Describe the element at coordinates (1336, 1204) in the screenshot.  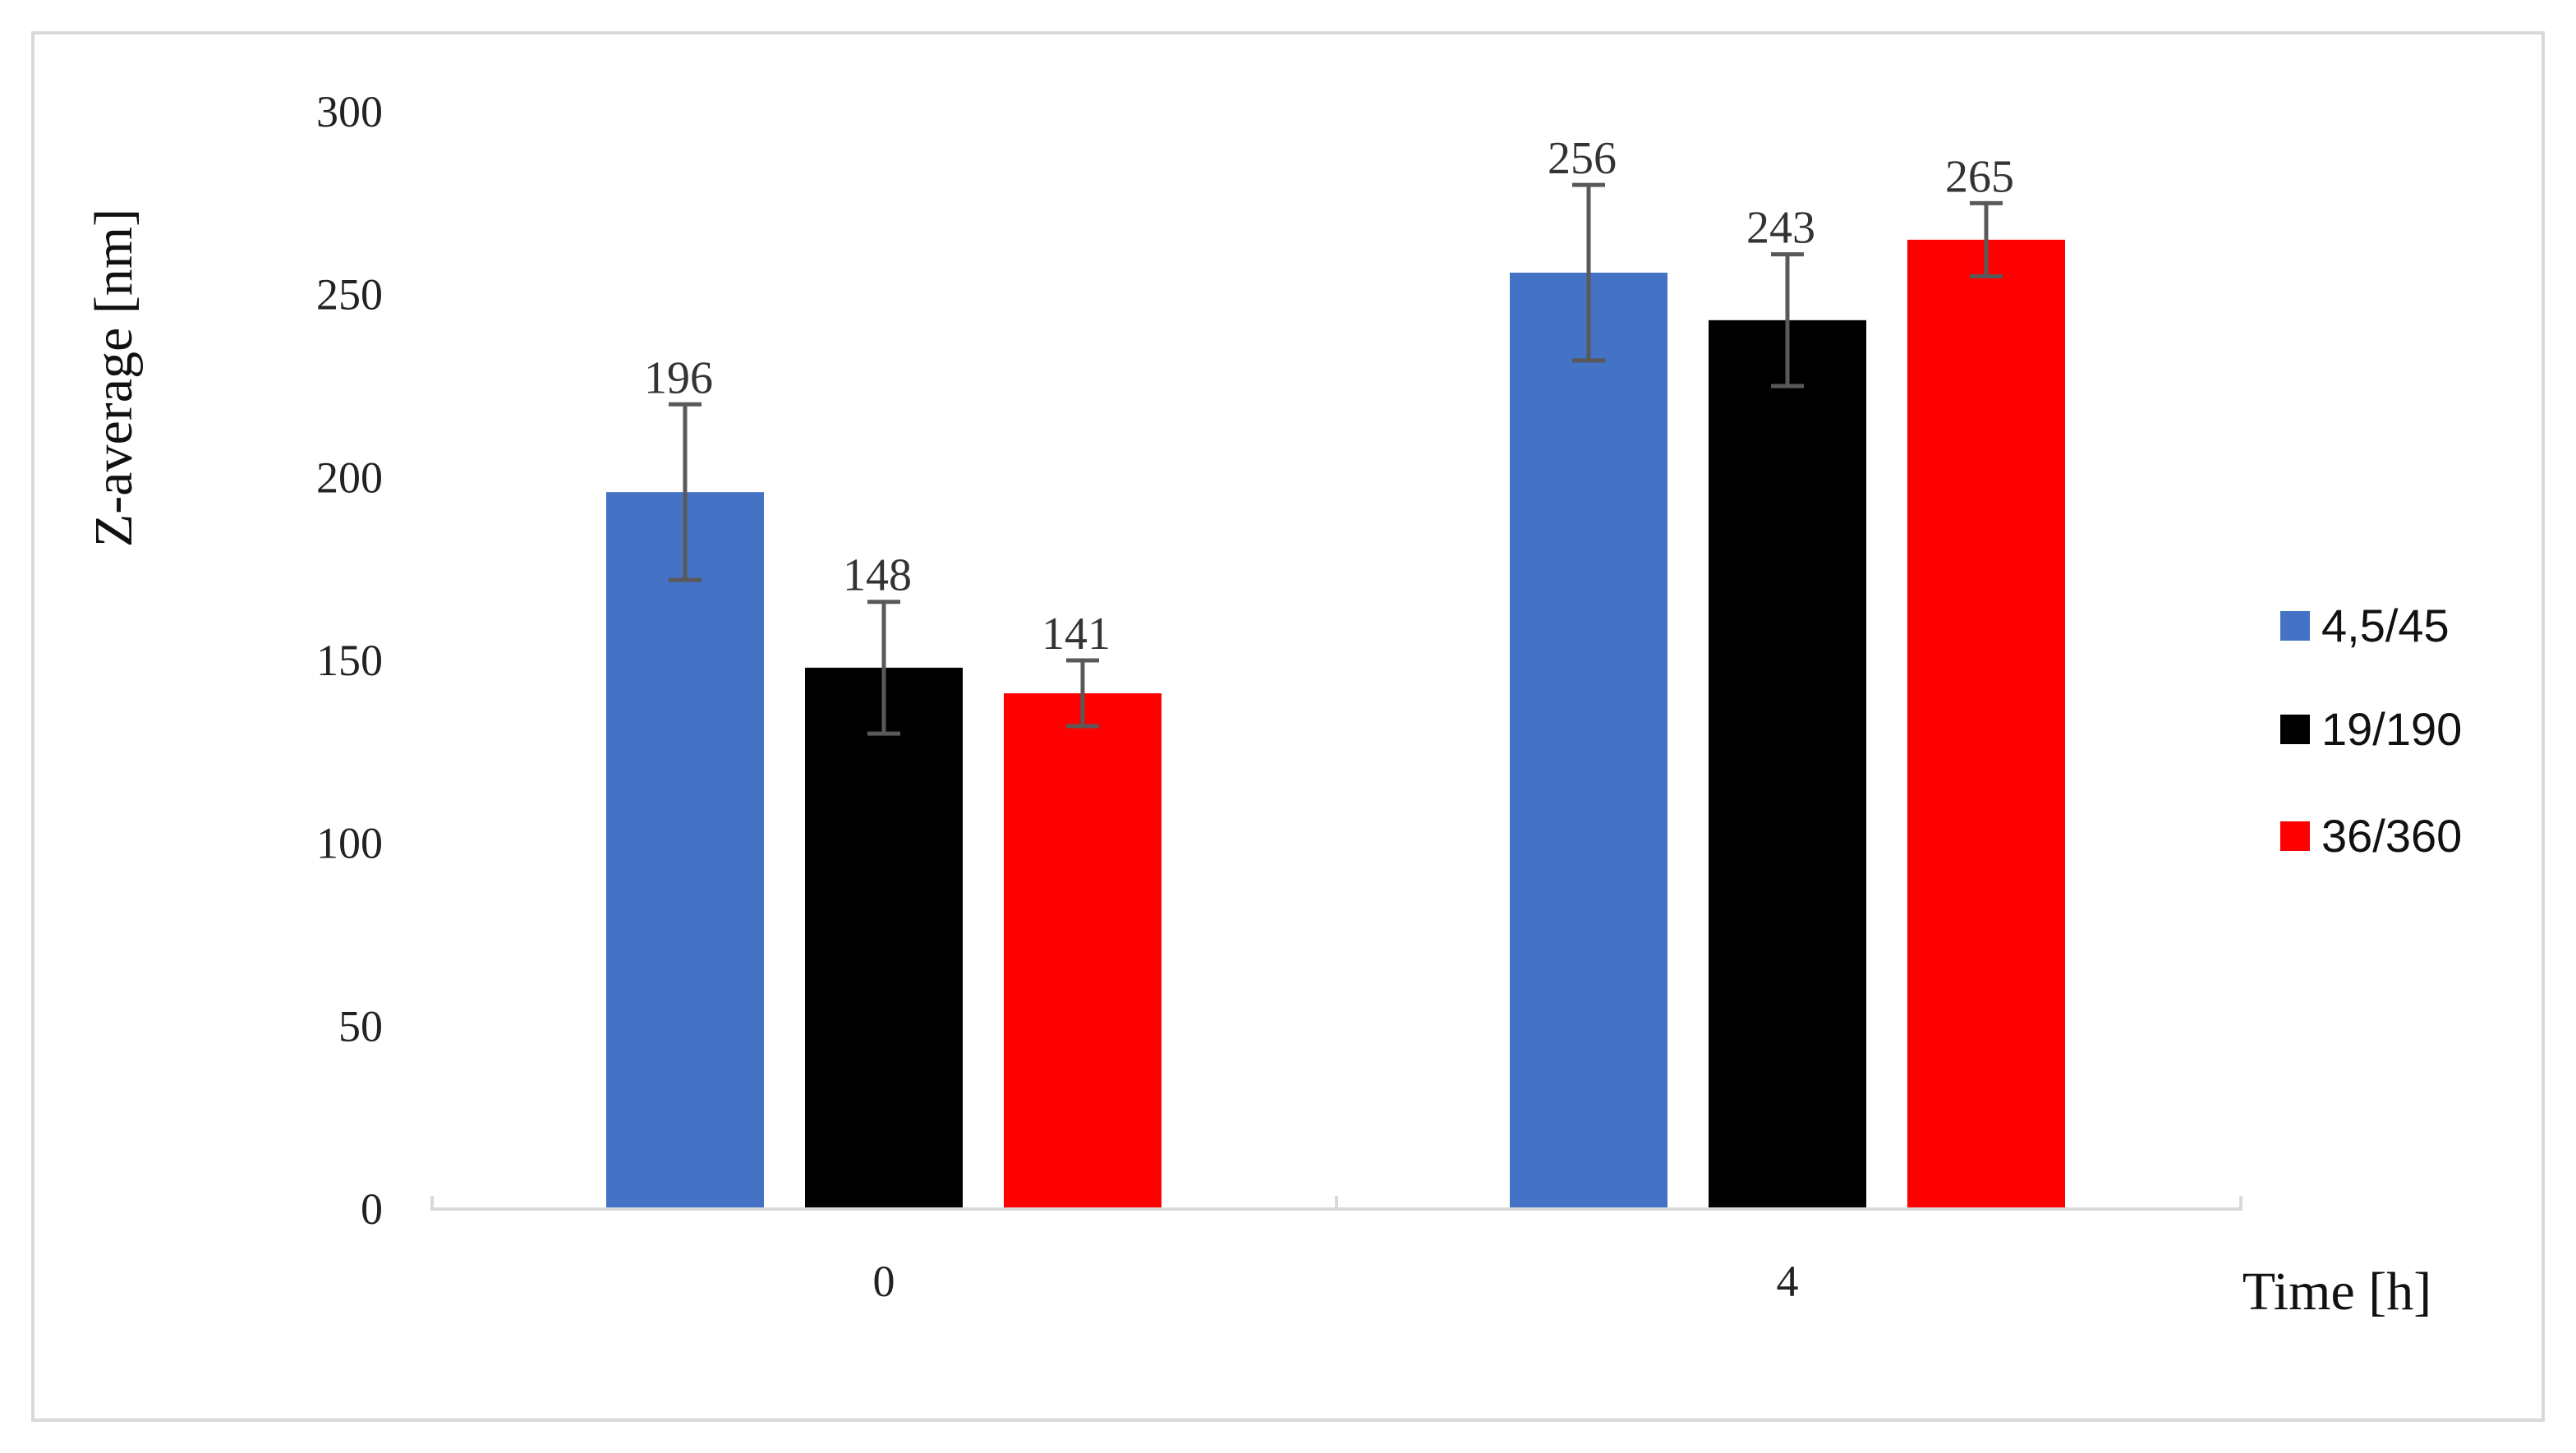
I see `x-axis` at that location.